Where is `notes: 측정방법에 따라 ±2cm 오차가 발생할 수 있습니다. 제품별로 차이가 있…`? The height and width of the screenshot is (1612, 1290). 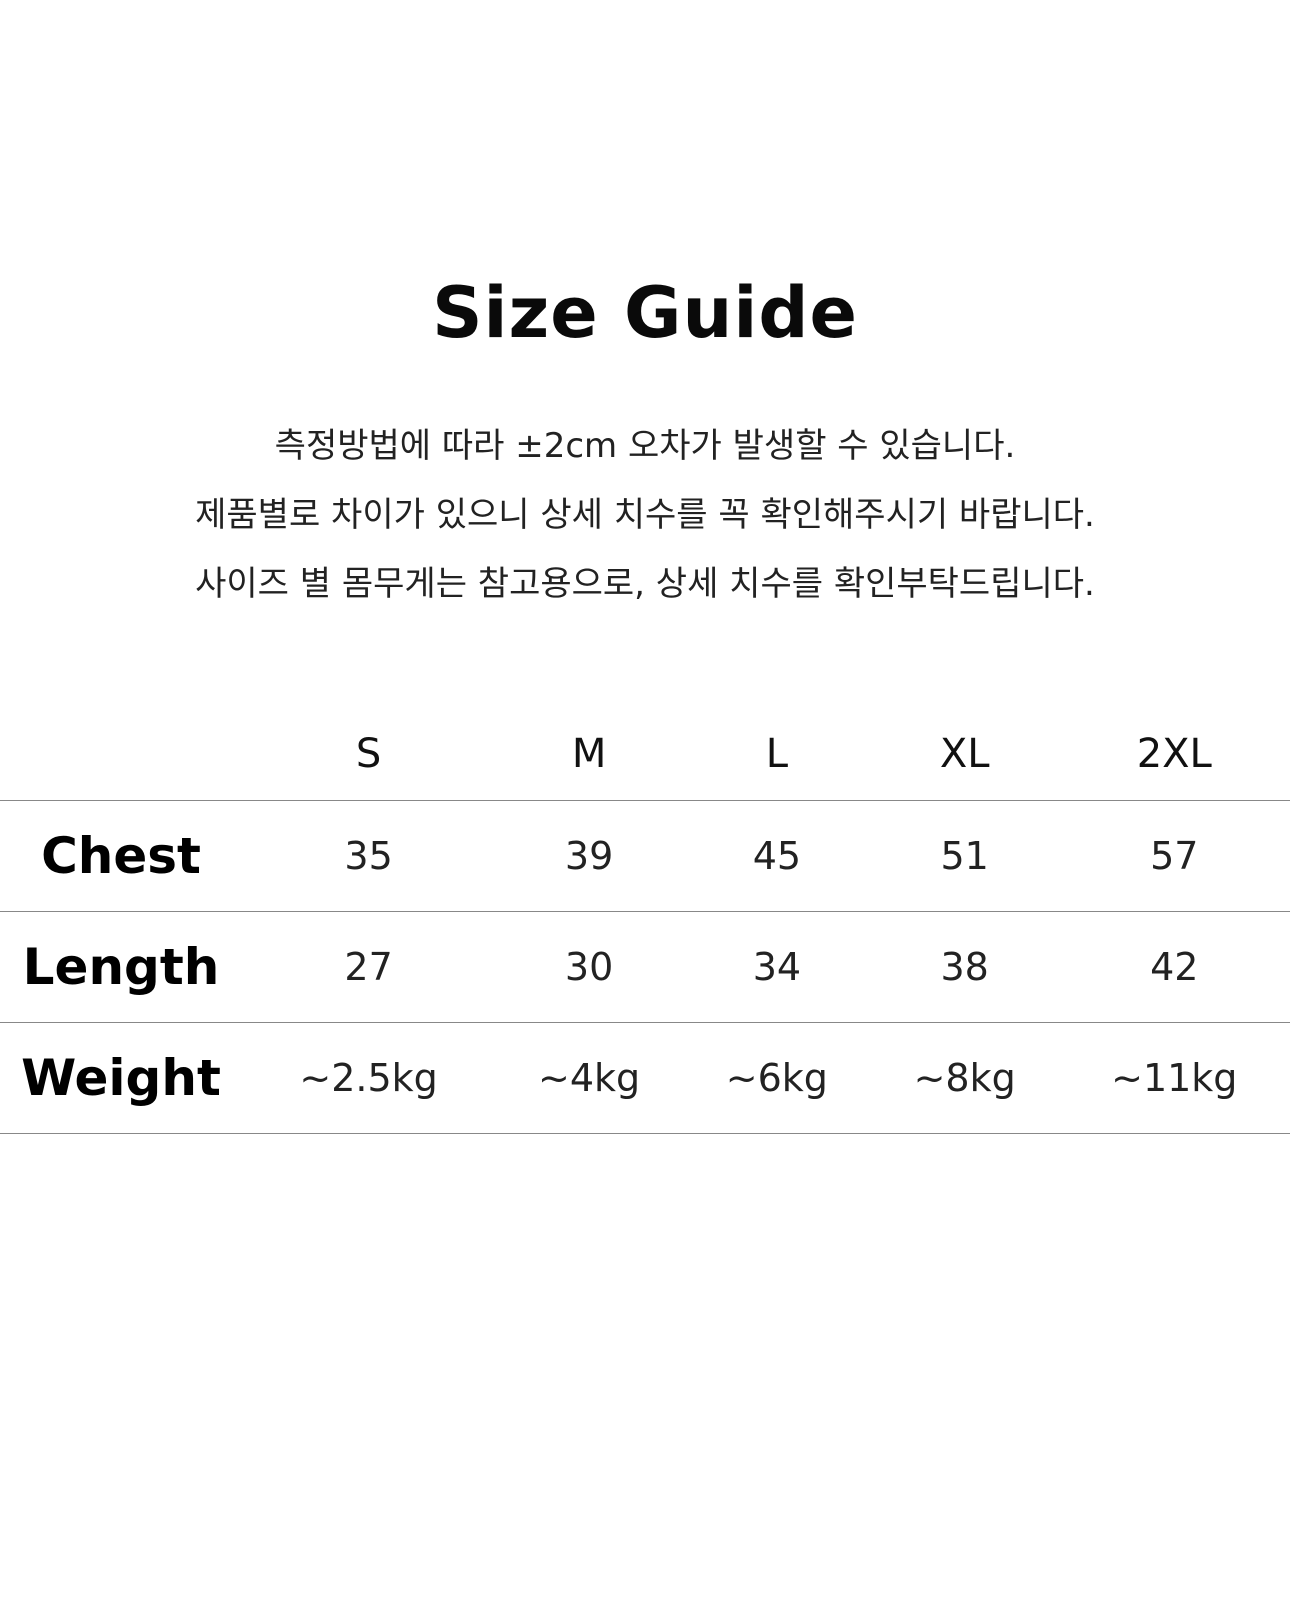 notes: 측정방법에 따라 ±2cm 오차가 발생할 수 있습니다. 제품별로 차이가 있… is located at coordinates (645, 515).